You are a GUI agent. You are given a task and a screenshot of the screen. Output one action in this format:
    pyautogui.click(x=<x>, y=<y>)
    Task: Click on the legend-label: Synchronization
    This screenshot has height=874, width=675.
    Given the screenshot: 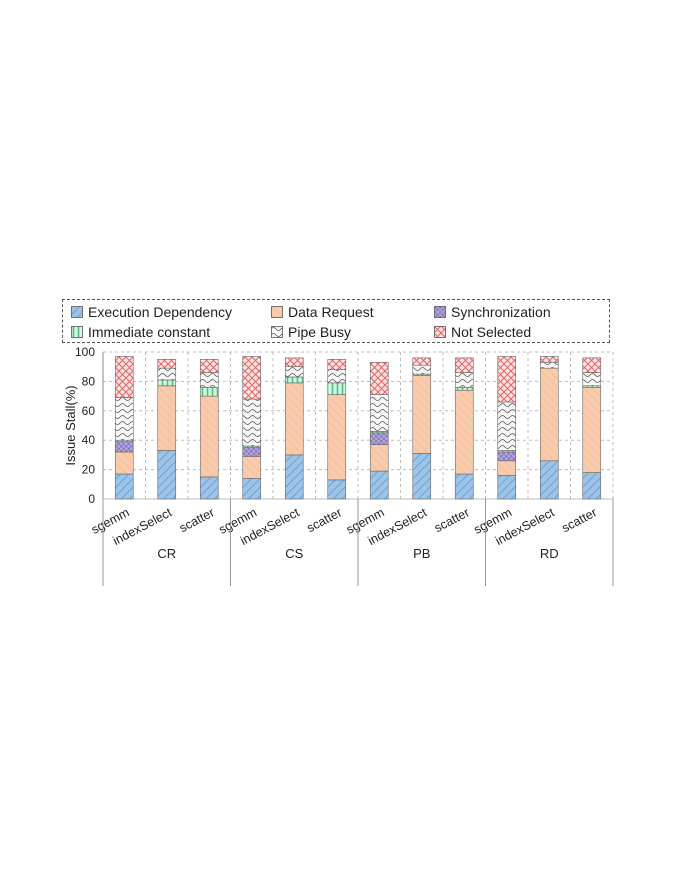 What is the action you would take?
    pyautogui.click(x=501, y=312)
    